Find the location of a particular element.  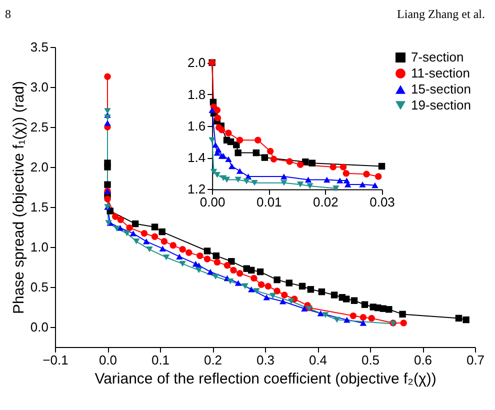

text: 8 is located at coordinates (8, 14).